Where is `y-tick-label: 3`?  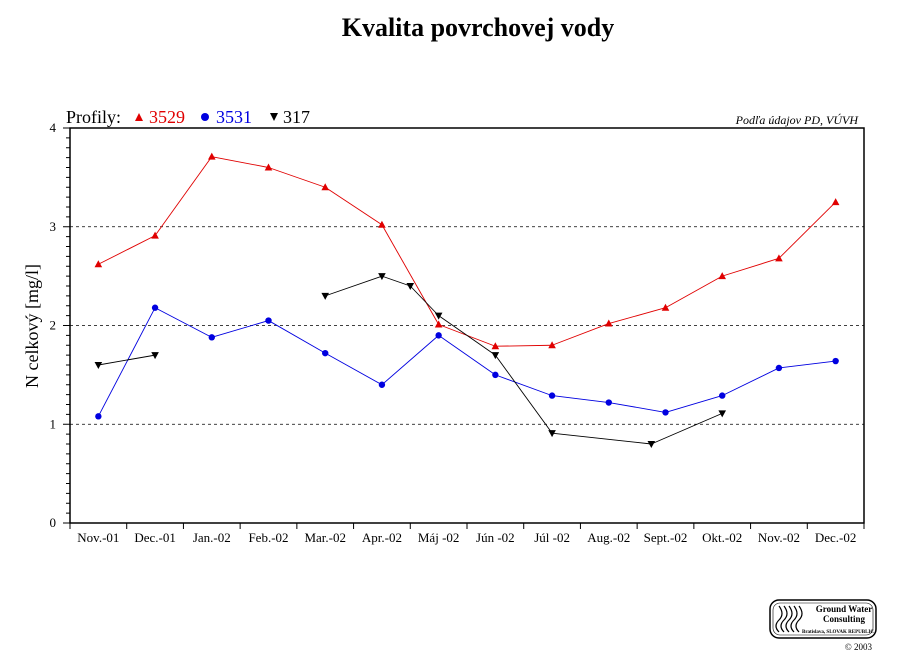
y-tick-label: 3 is located at coordinates (53, 226).